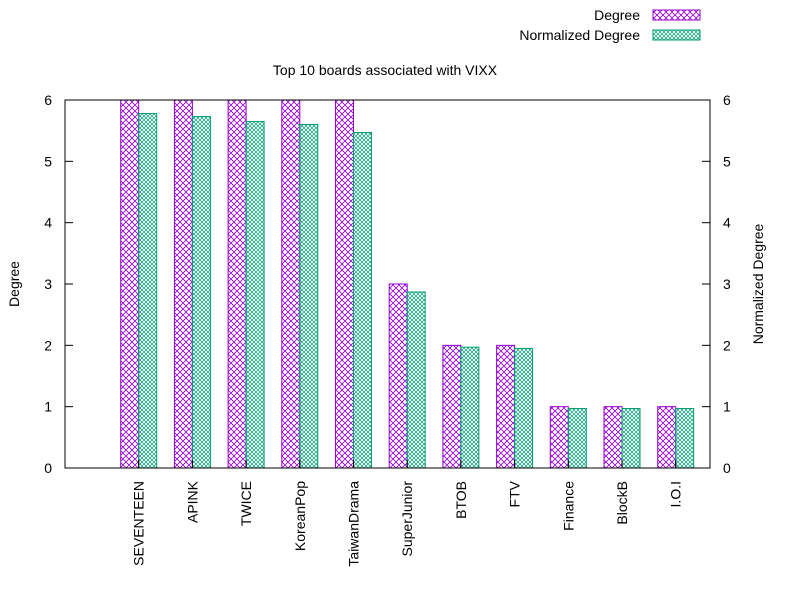 Image resolution: width=800 pixels, height=600 pixels. What do you see at coordinates (48, 468) in the screenshot?
I see `y-tick-label: 0` at bounding box center [48, 468].